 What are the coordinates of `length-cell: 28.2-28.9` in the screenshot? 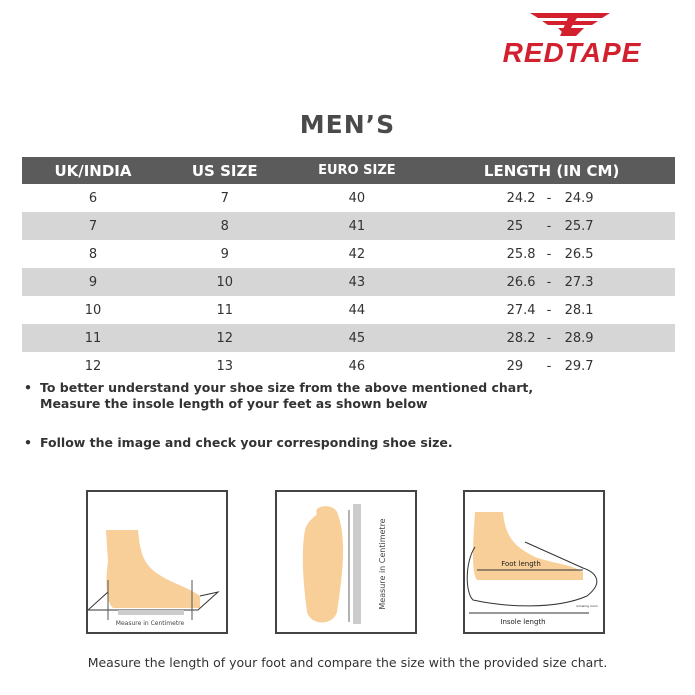 It's located at (551, 338).